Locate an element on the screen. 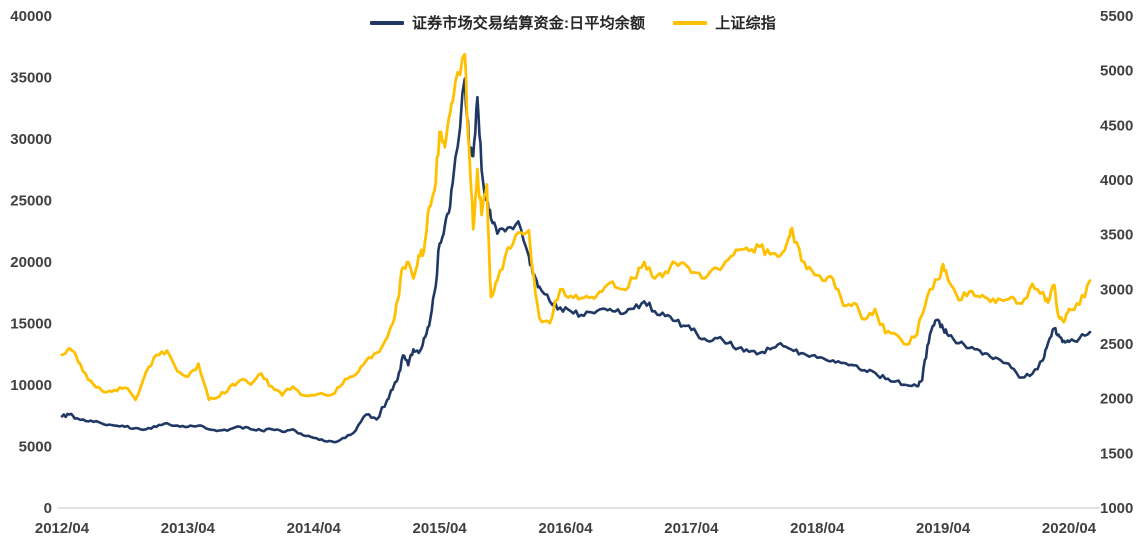 The image size is (1146, 555). left-axis-tick-label: 25000 is located at coordinates (31, 201).